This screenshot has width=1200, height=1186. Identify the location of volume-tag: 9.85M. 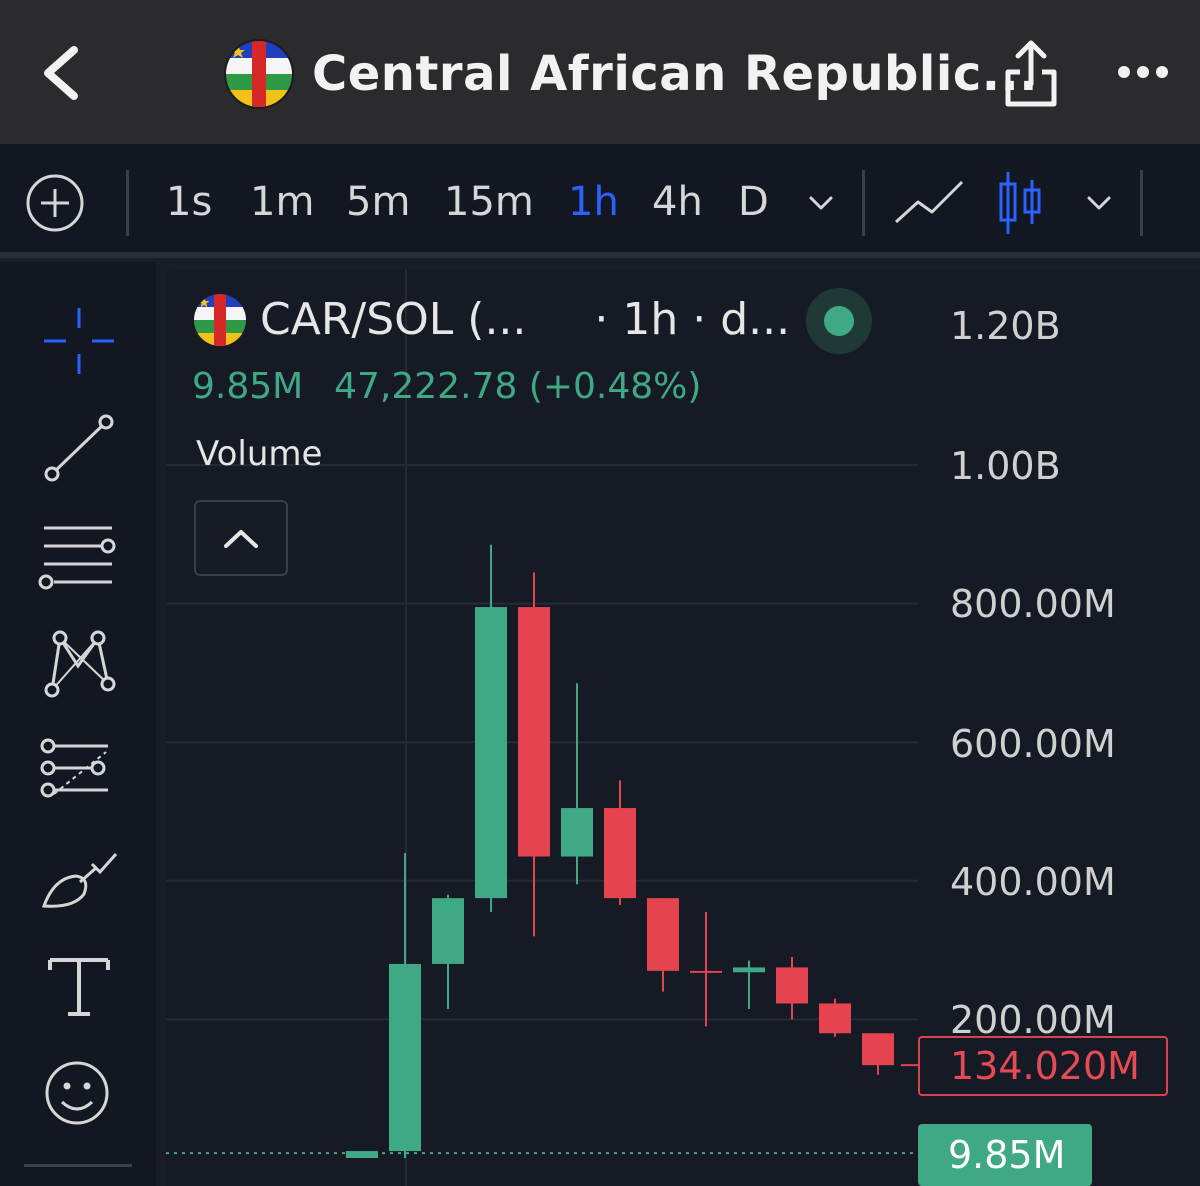
(1005, 1155).